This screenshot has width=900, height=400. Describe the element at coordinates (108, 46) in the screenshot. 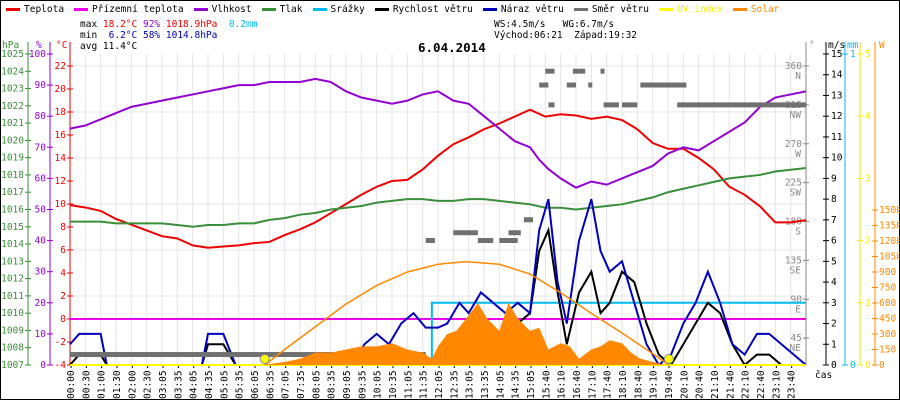

I see `stats-avg: avg 11.4°C` at that location.